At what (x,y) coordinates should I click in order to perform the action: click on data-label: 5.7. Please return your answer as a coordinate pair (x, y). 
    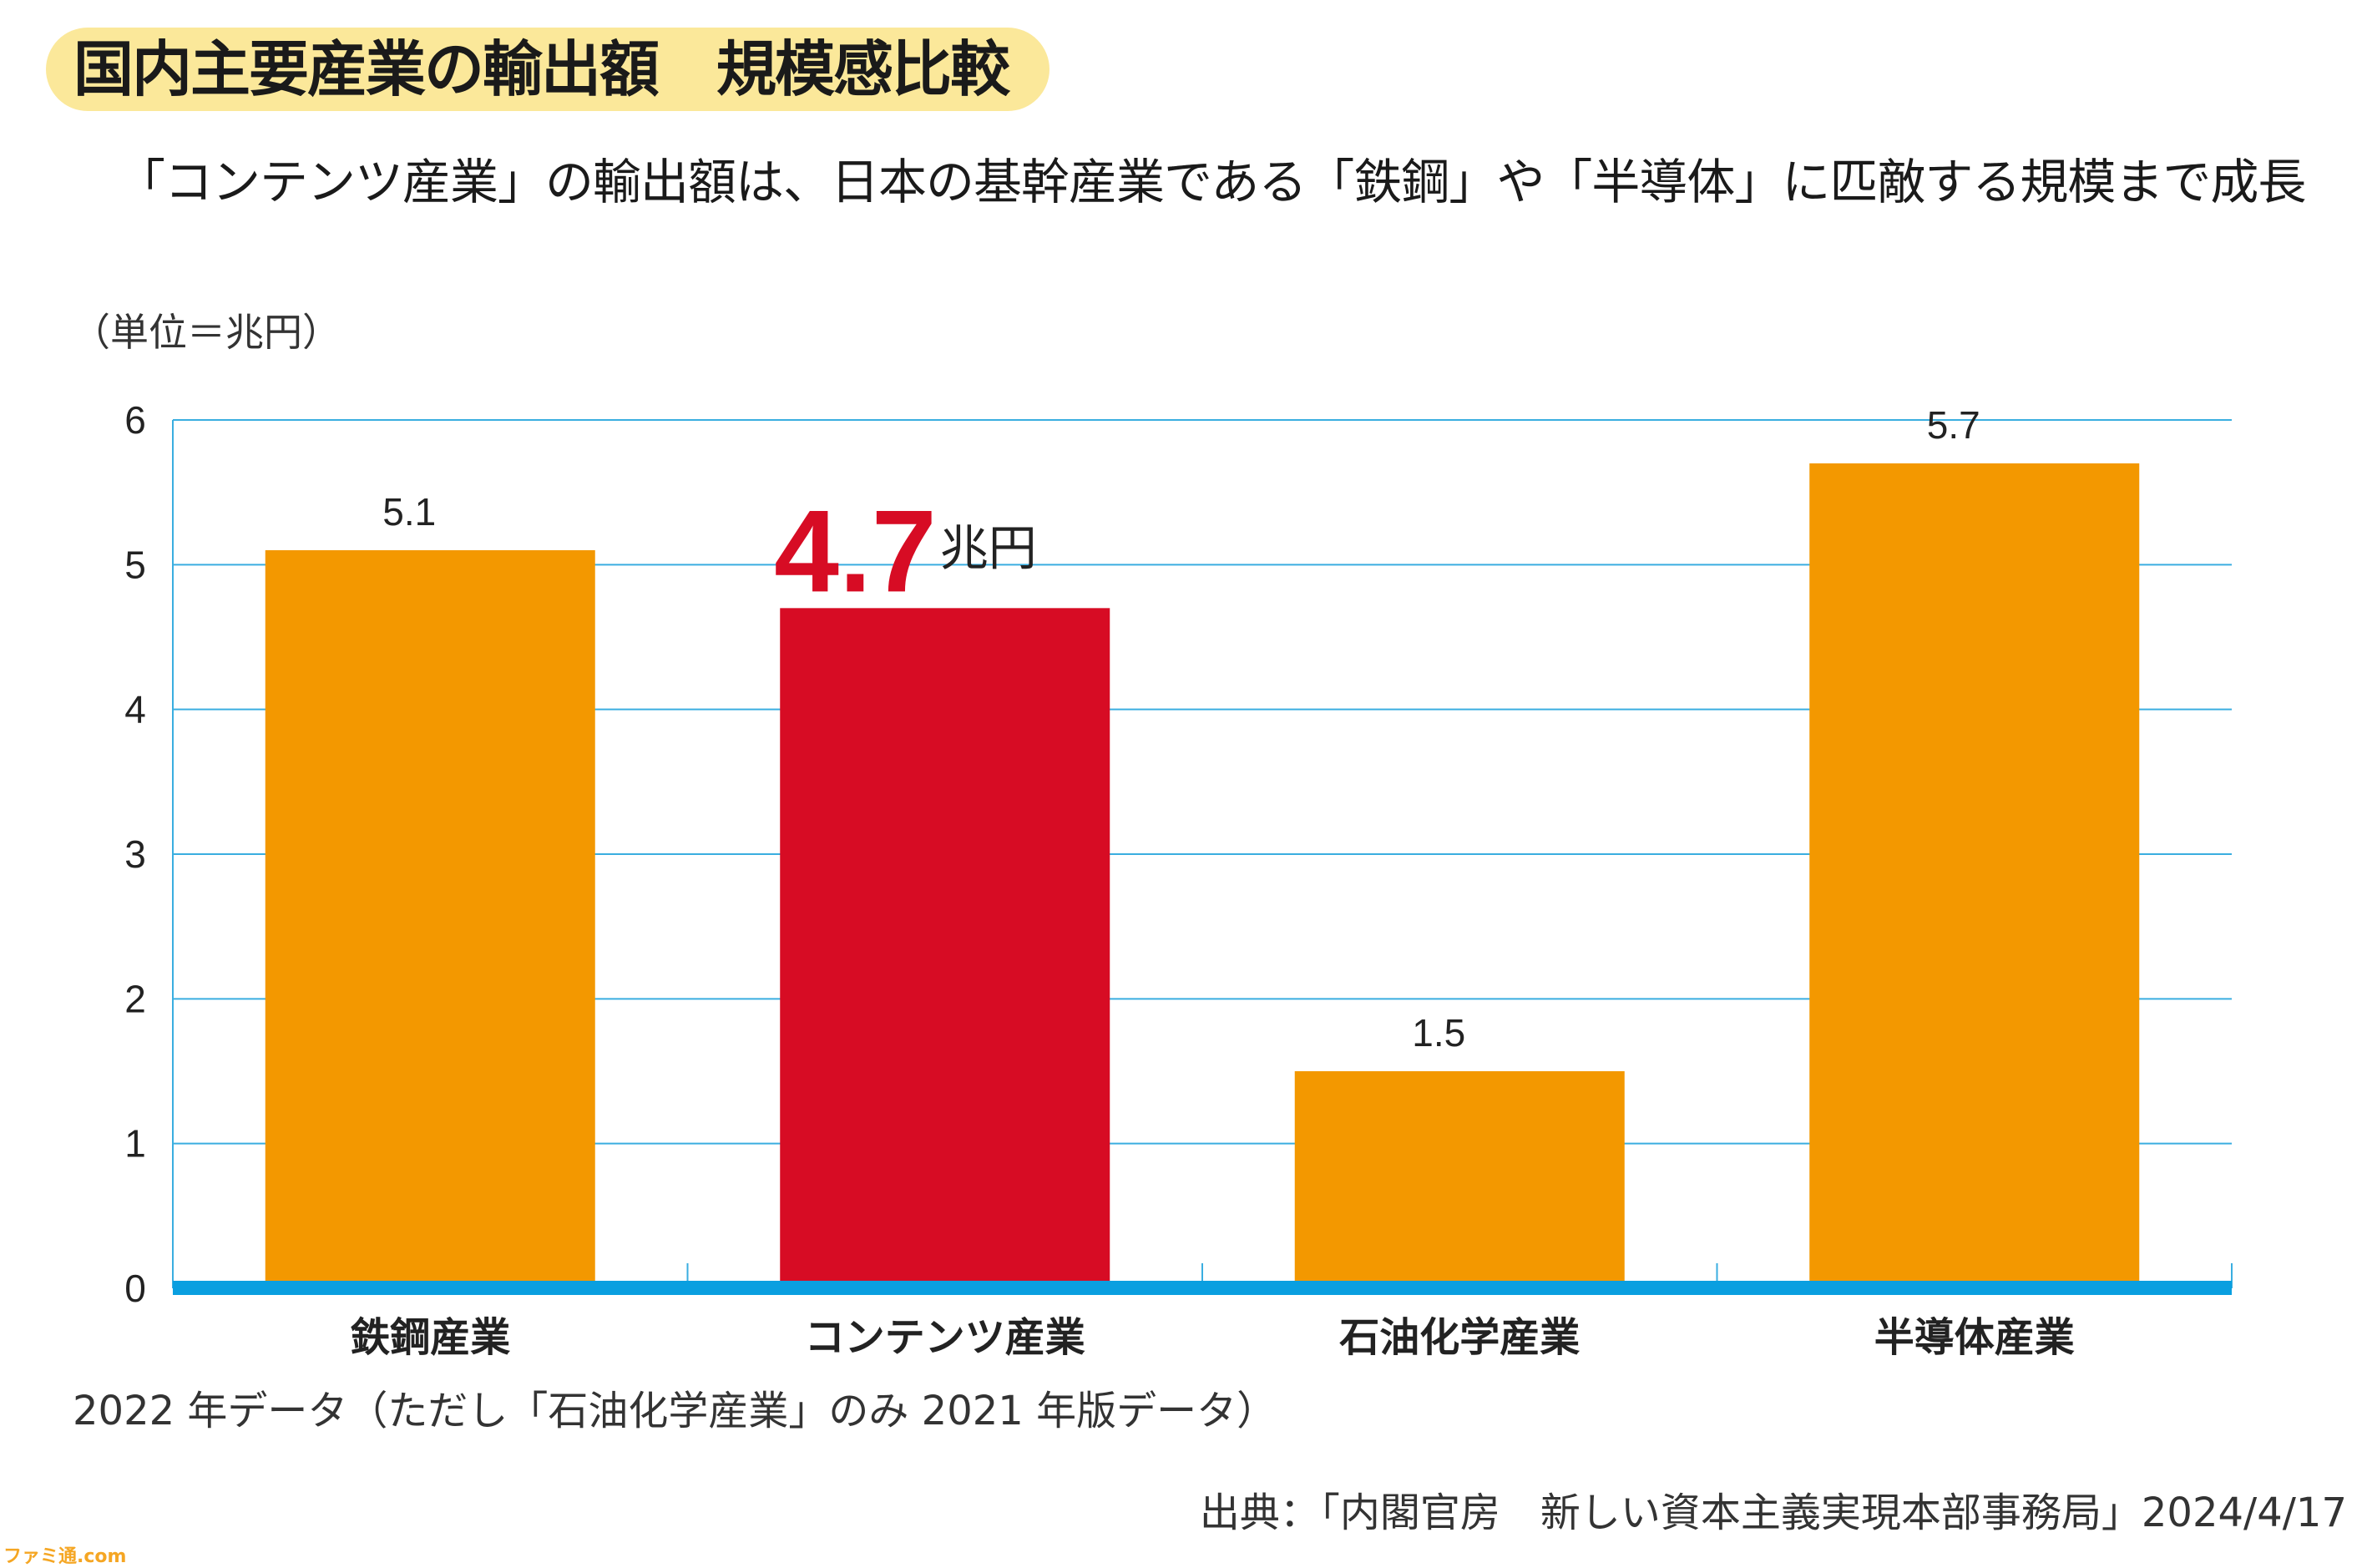
    Looking at the image, I should click on (1953, 425).